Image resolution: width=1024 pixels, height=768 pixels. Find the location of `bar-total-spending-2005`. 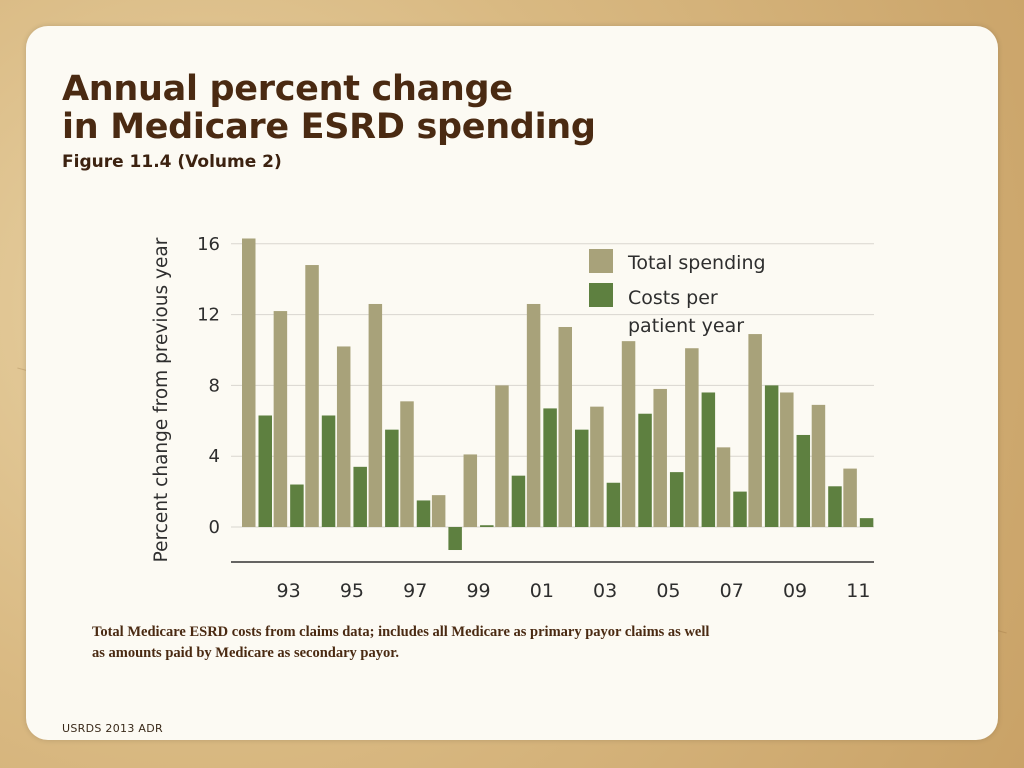

bar-total-spending-2005 is located at coordinates (660, 457).